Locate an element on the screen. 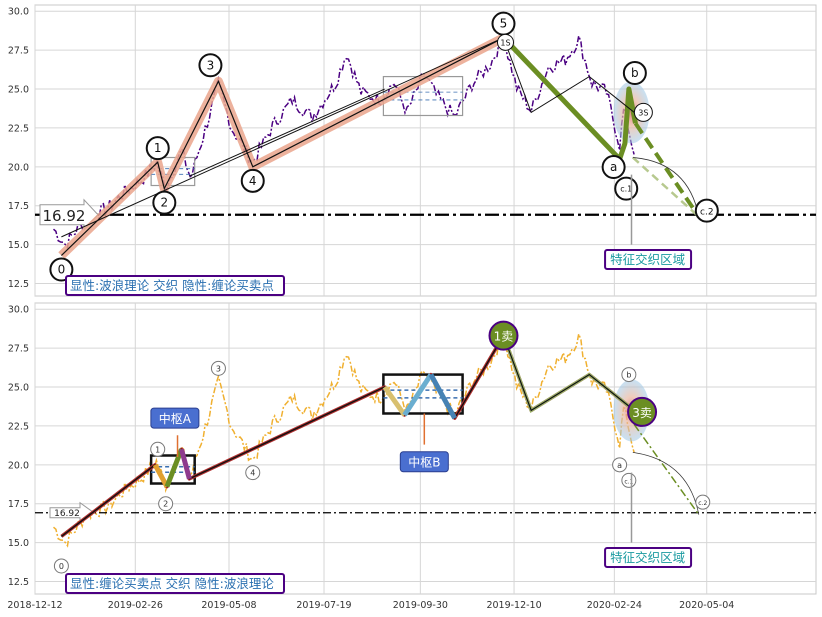 The image size is (822, 617). x-tick-label: 2018-12-12 is located at coordinates (34, 605).